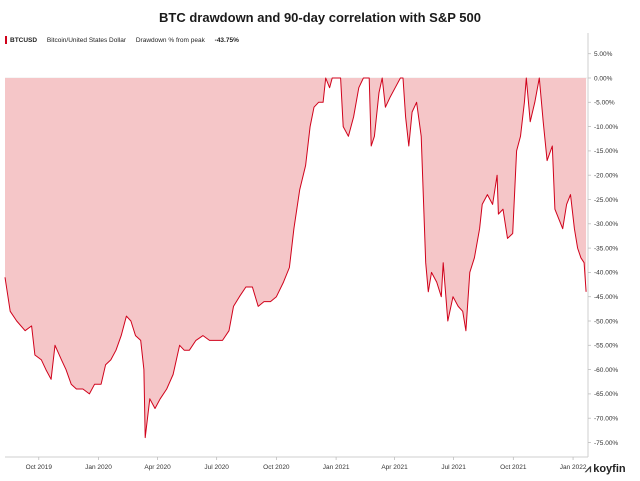 The width and height of the screenshot is (640, 481). What do you see at coordinates (513, 467) in the screenshot?
I see `x-tick-label: Oct 2021` at bounding box center [513, 467].